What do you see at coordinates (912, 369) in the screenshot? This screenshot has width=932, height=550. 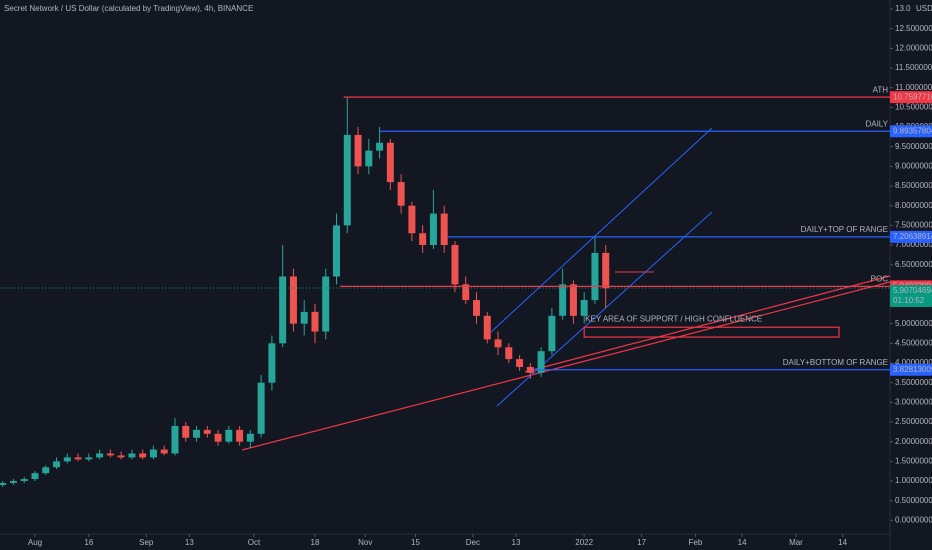 I see `price-tag-label: 3.82813009` at bounding box center [912, 369].